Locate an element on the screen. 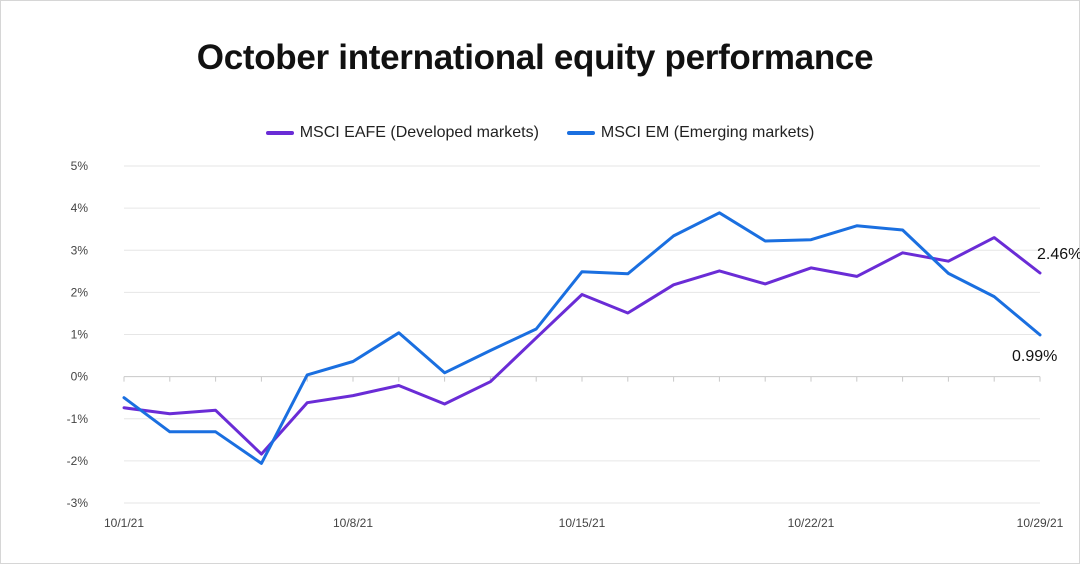 This screenshot has height=564, width=1080. y-tick-label: -2% is located at coordinates (78, 461).